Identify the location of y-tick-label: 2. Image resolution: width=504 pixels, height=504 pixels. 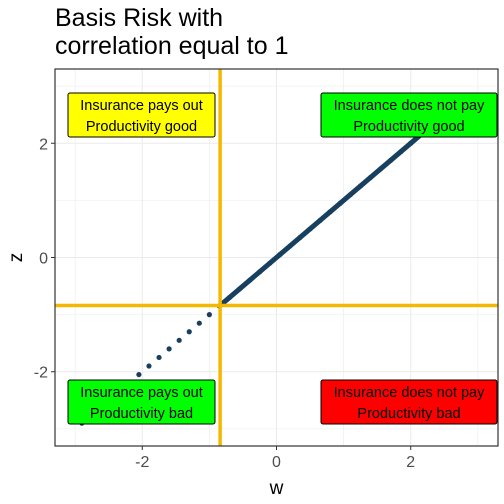
(43, 144).